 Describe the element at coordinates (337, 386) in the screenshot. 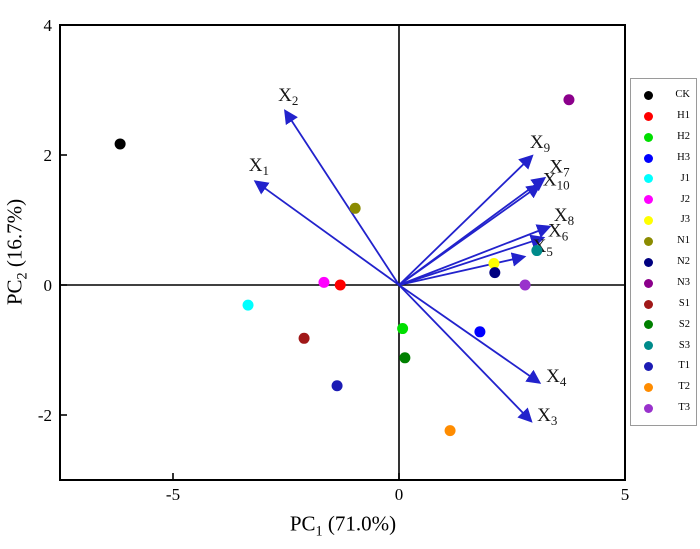

I see `data-point-T1` at that location.